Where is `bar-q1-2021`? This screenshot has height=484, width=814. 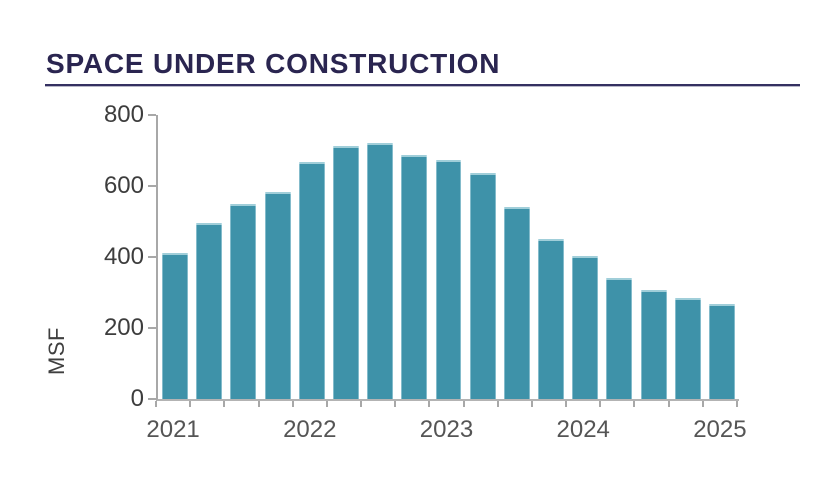 bar-q1-2021 is located at coordinates (175, 326).